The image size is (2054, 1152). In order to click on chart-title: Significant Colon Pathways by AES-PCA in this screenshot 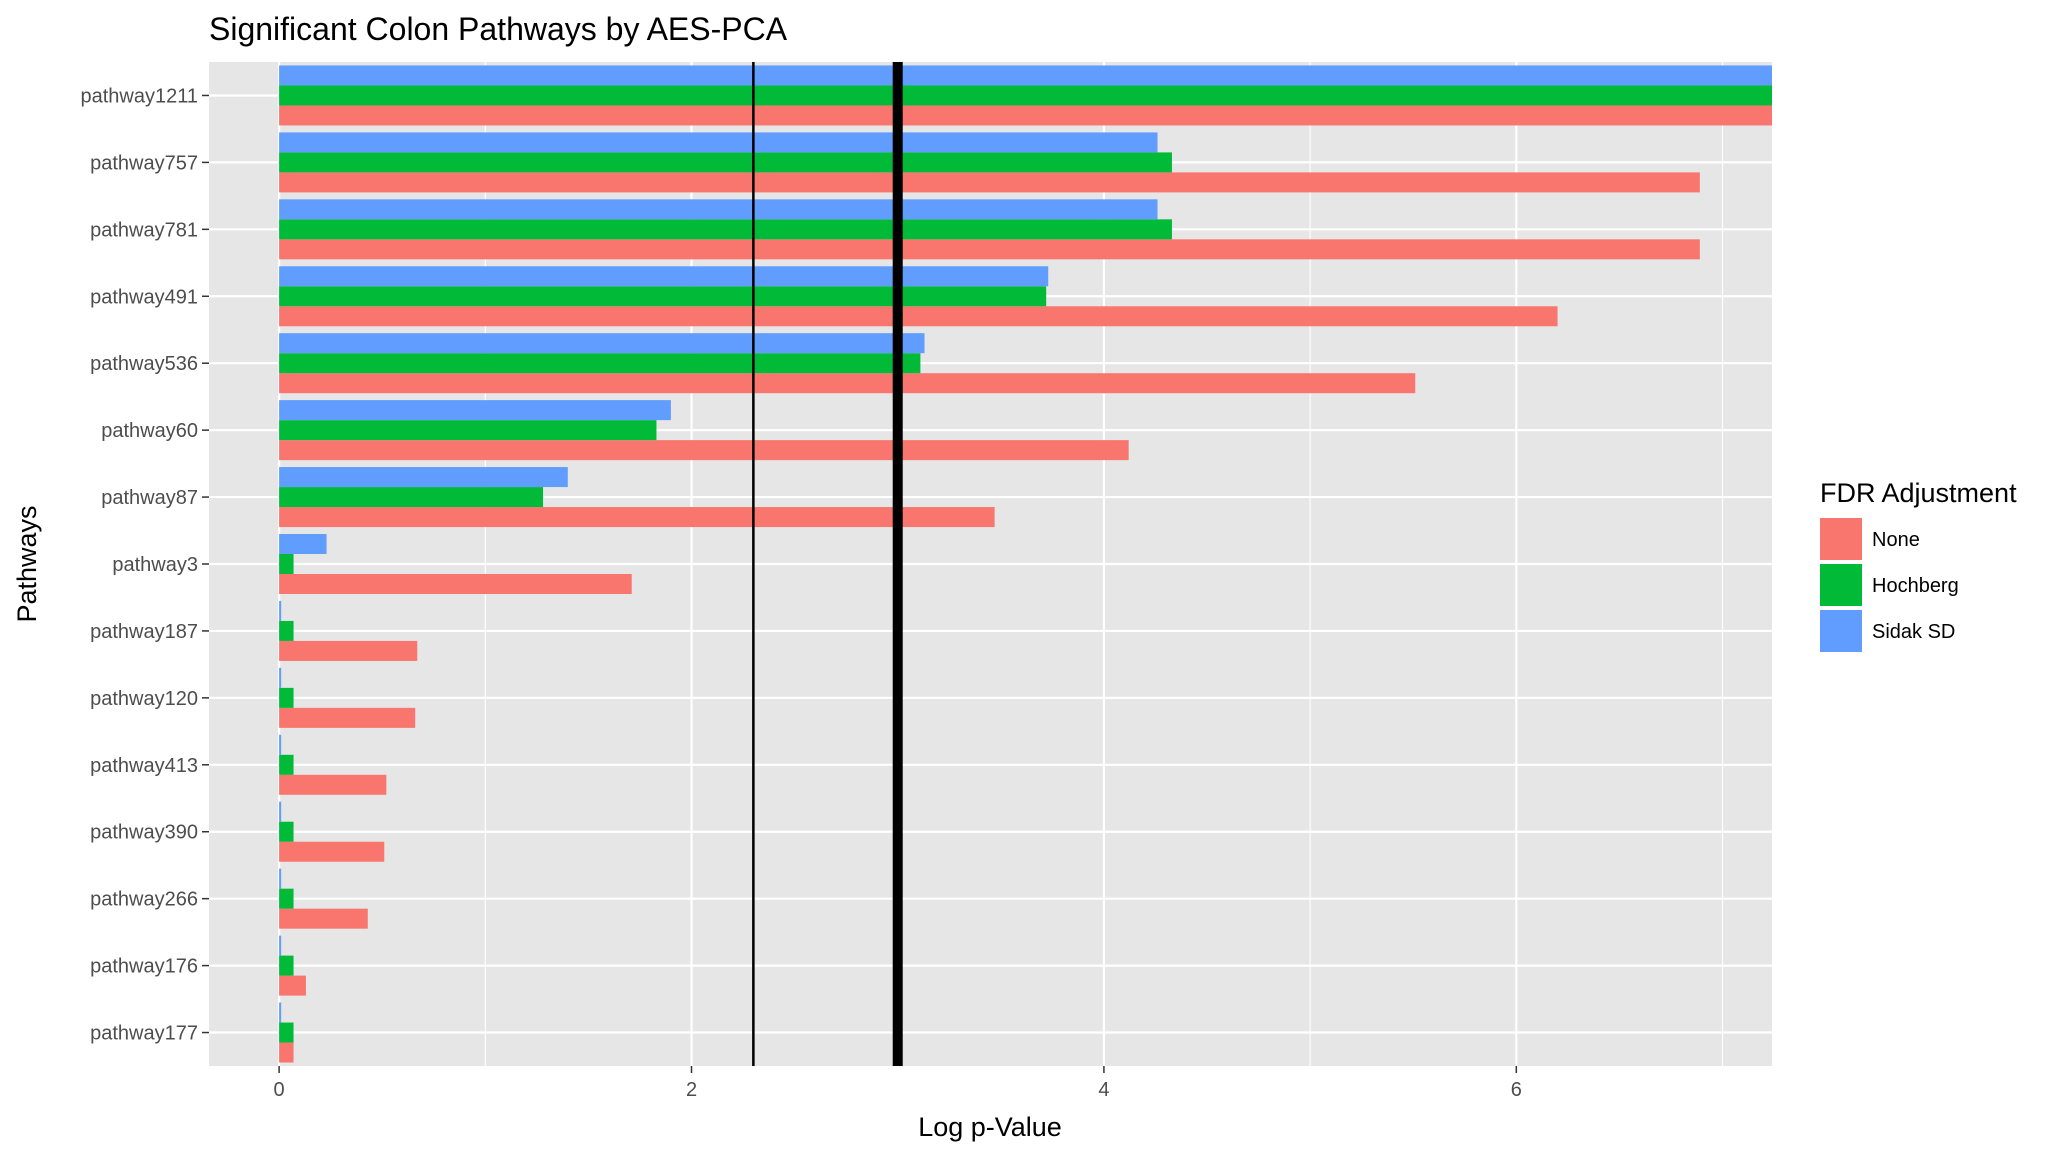, I will do `click(498, 29)`.